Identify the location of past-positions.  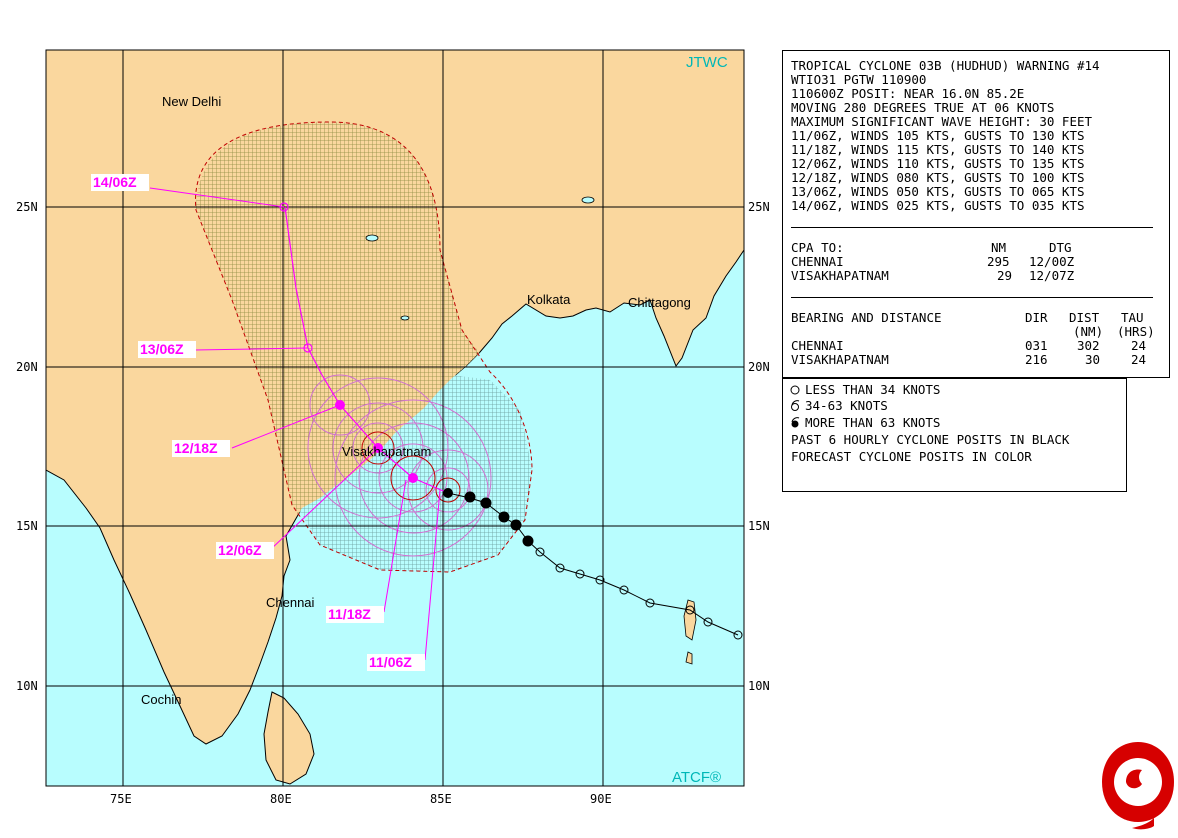
(603, 565).